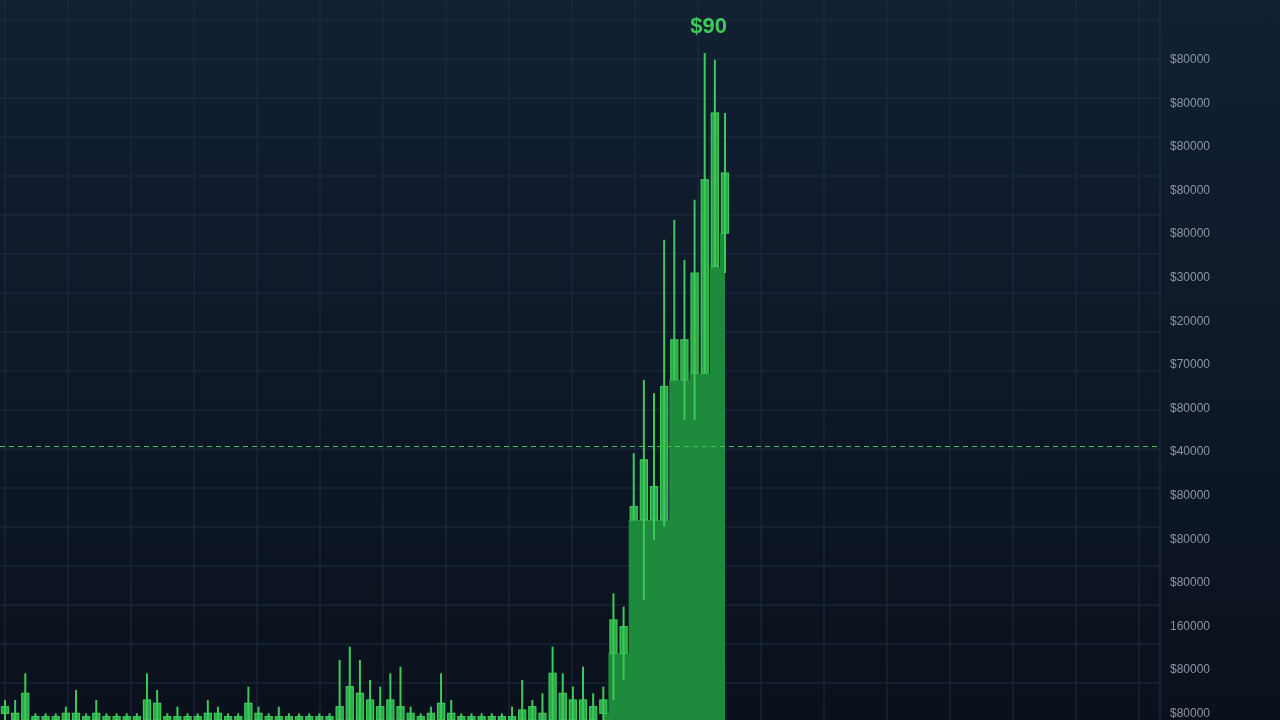 The width and height of the screenshot is (1280, 720). I want to click on text: $30000, so click(1190, 277).